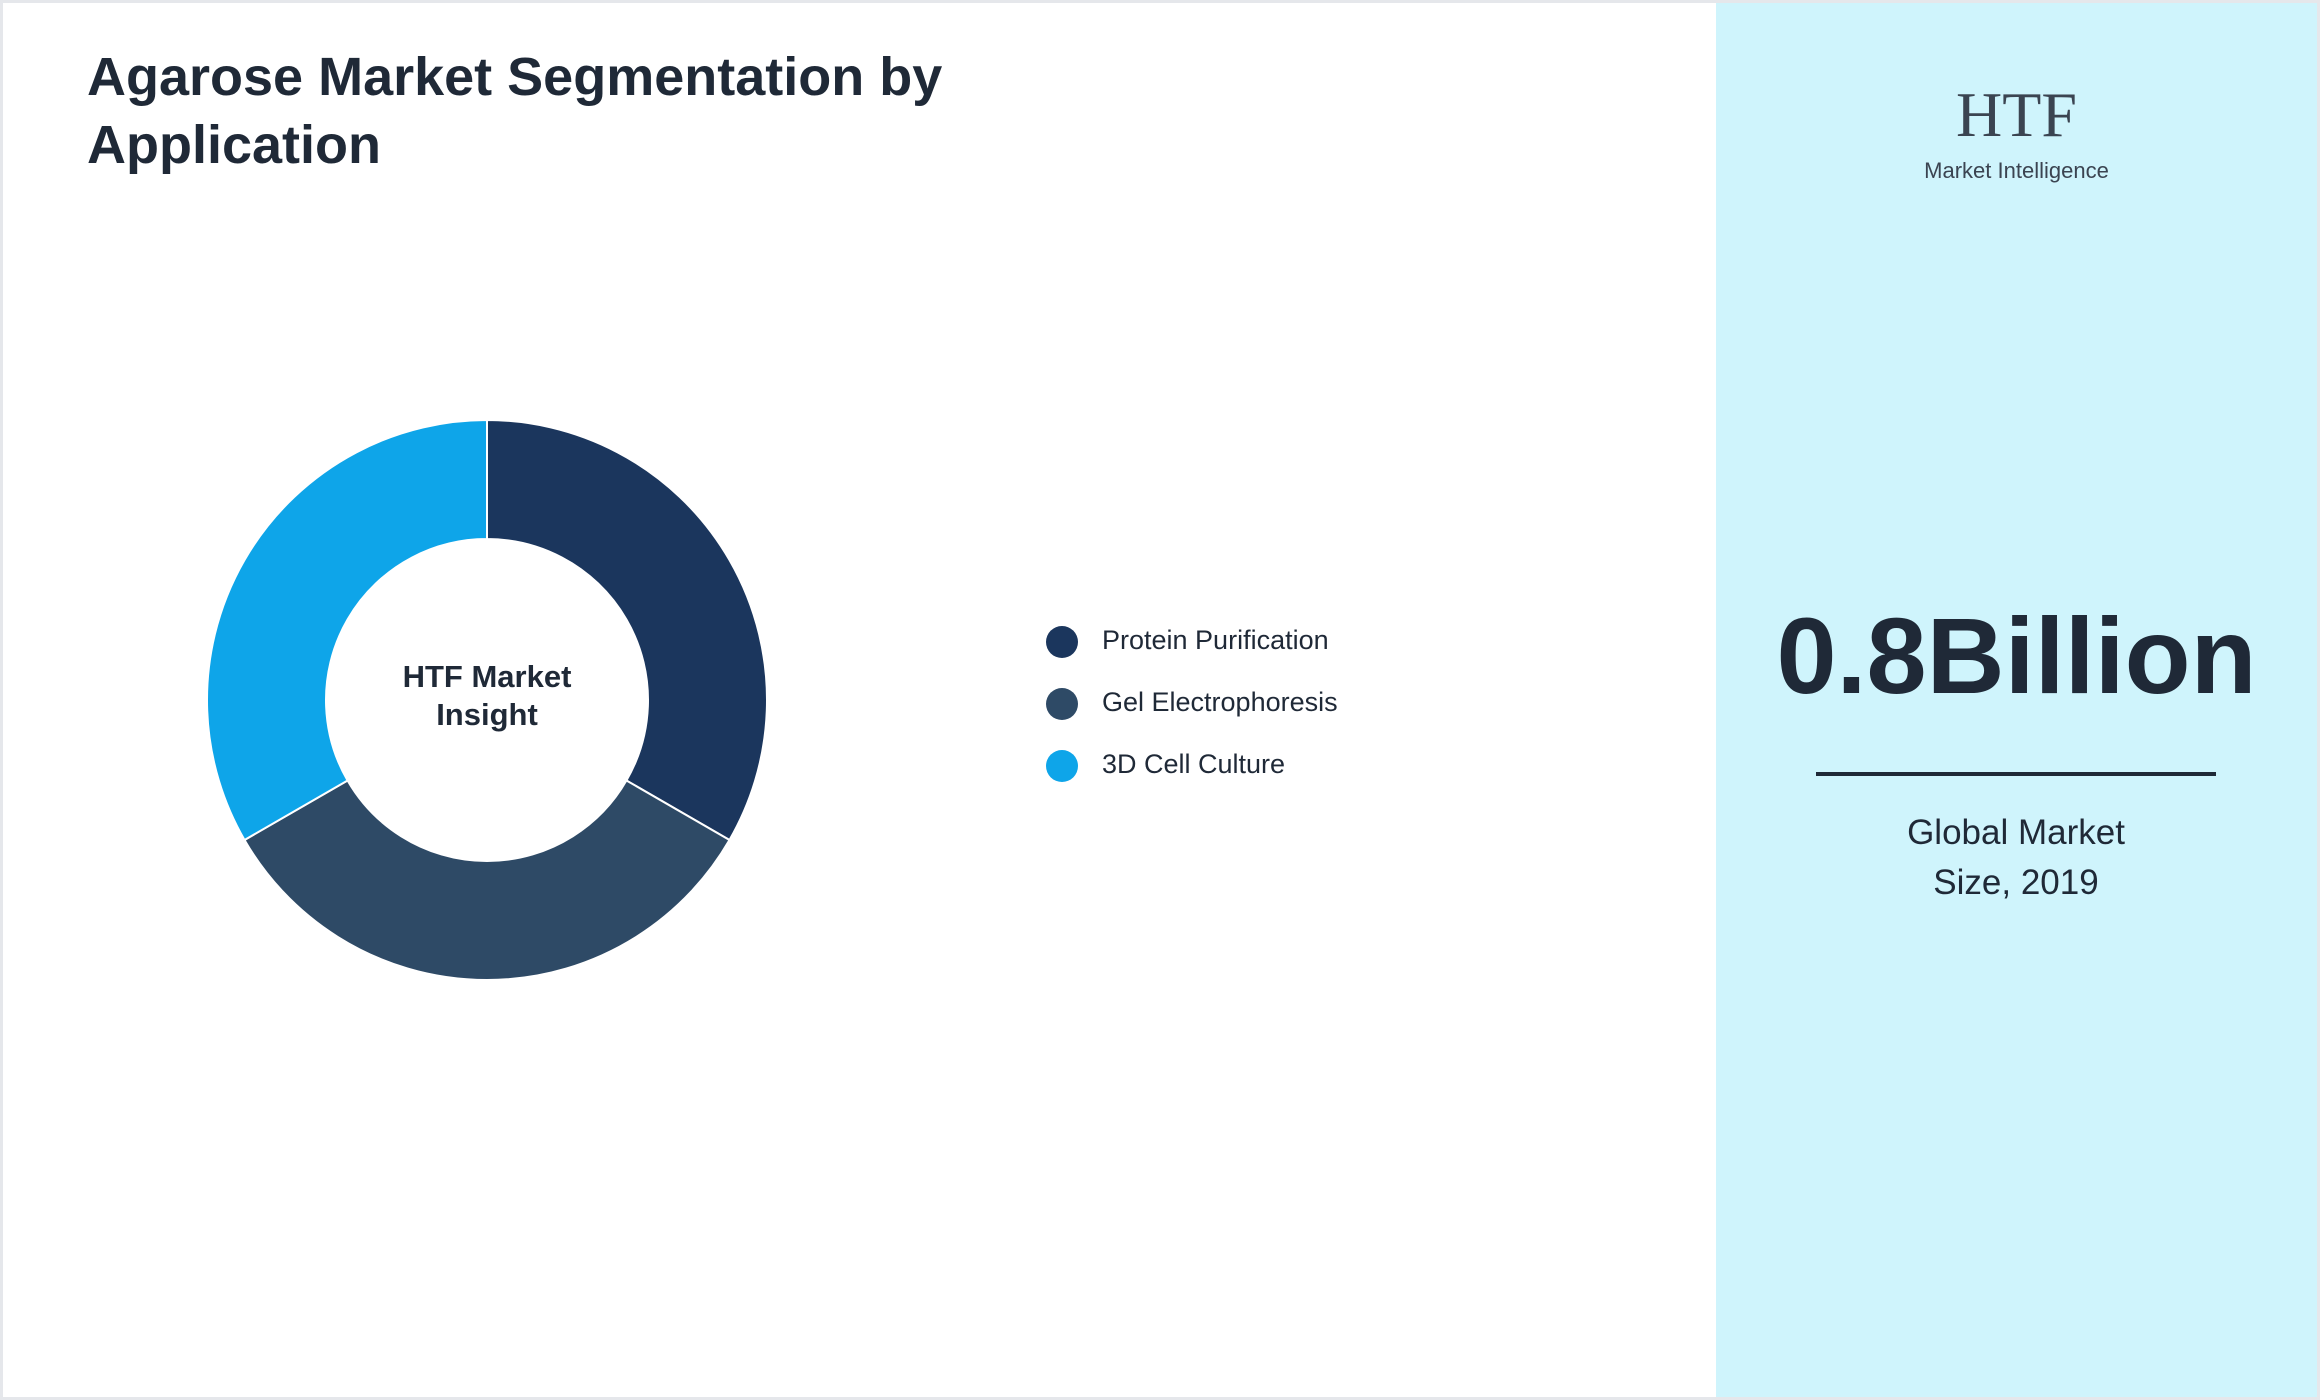  I want to click on center-label: HTF Market Insight, so click(487, 695).